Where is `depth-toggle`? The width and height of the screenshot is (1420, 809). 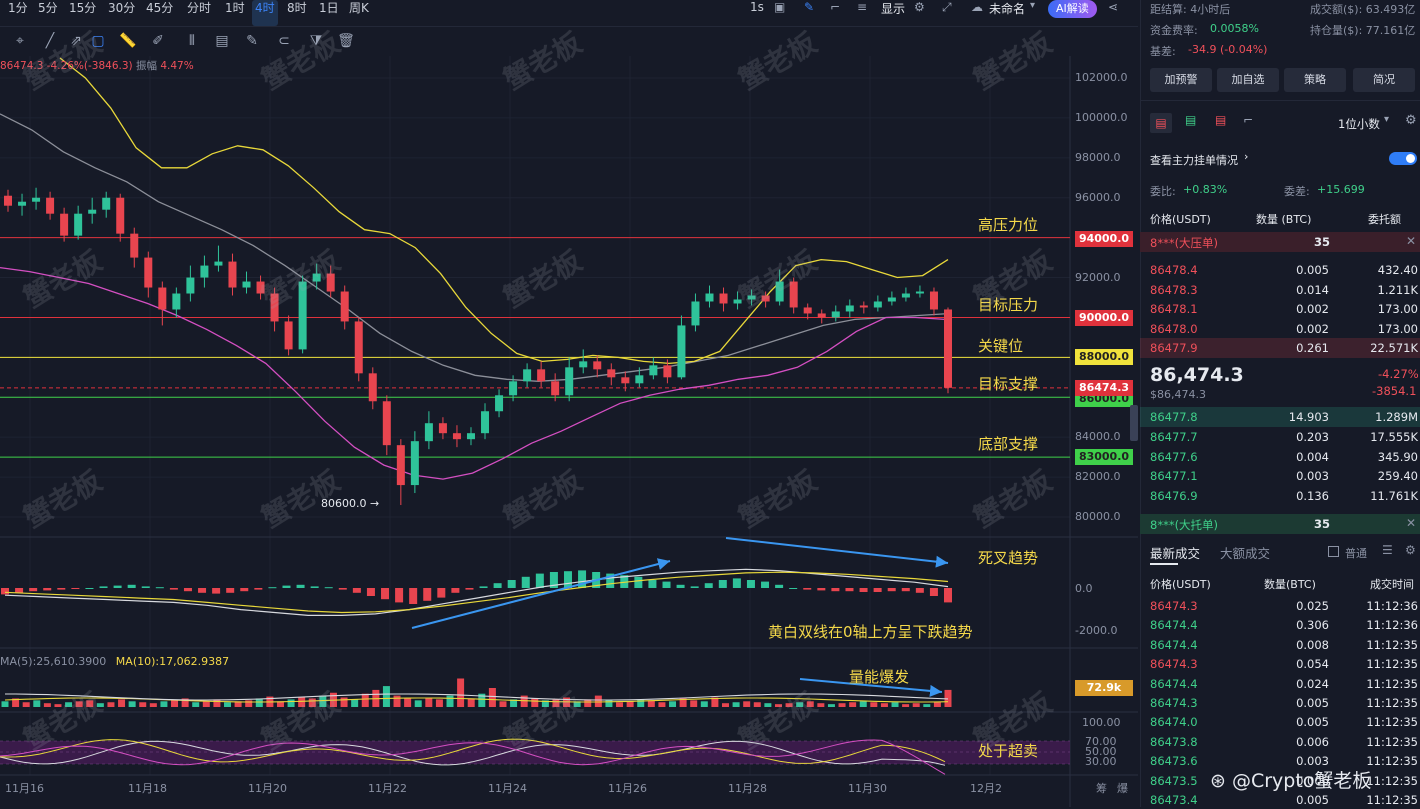
depth-toggle is located at coordinates (1403, 158).